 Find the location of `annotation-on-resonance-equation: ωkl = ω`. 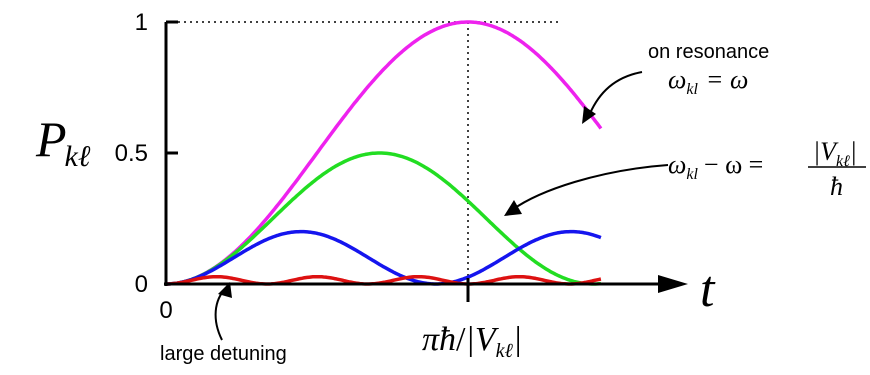

annotation-on-resonance-equation: ωkl = ω is located at coordinates (708, 81).